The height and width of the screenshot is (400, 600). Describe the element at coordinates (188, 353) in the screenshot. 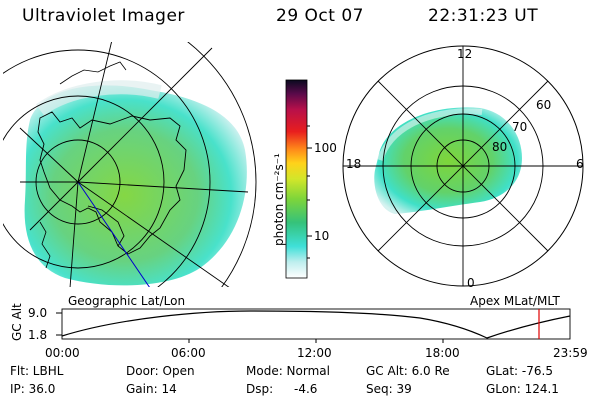

I see `altitude-xtick-0600: 06:00` at that location.